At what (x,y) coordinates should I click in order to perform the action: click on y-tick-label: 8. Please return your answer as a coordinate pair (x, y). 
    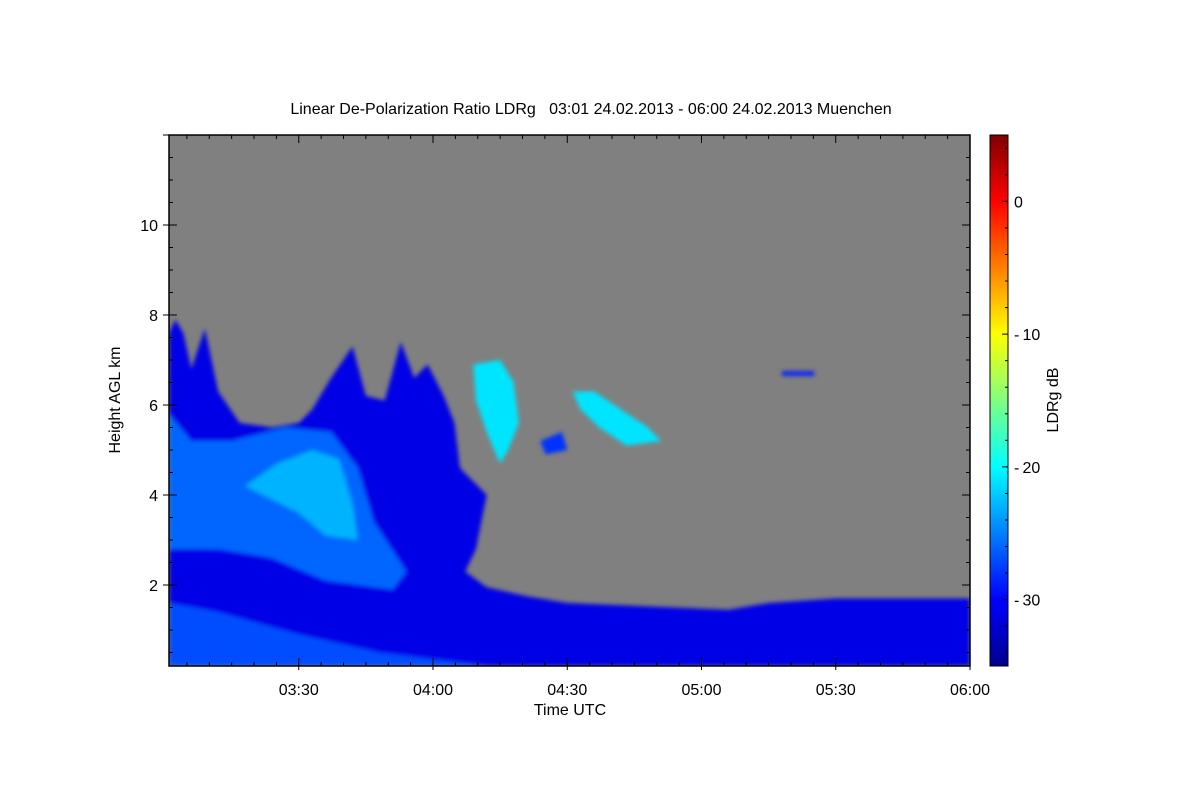
    Looking at the image, I should click on (153, 316).